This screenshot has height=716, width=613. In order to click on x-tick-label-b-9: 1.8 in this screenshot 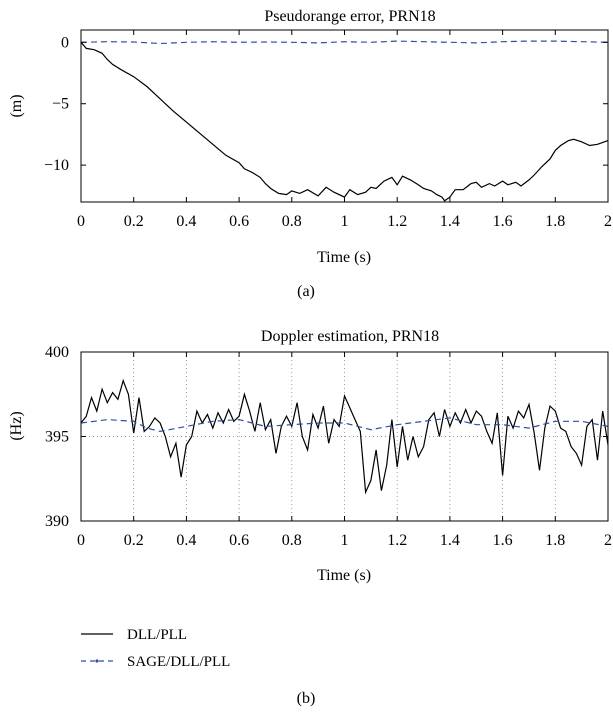, I will do `click(555, 540)`.